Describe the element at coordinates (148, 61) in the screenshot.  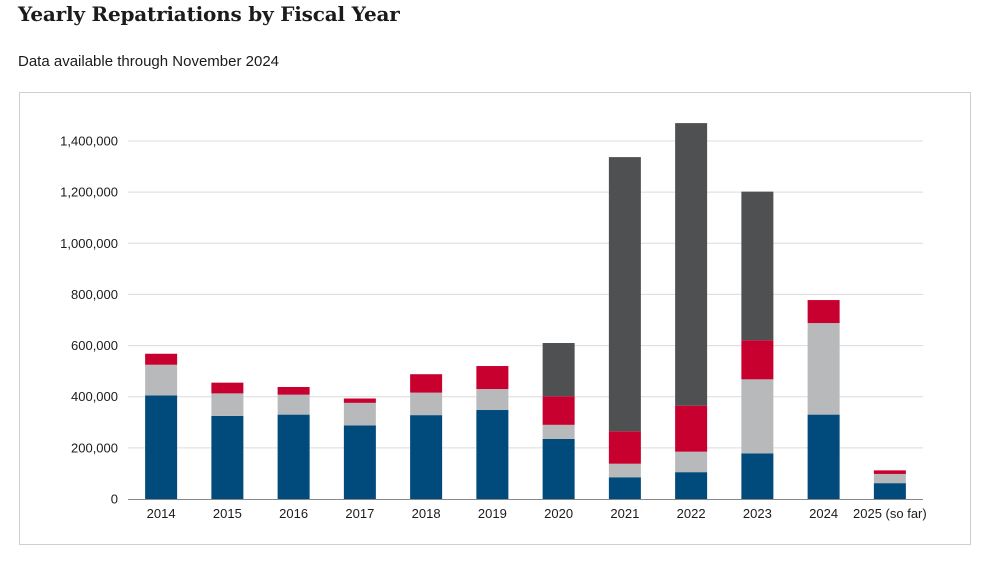
I see `chart-subtitle: Data available through November 2024` at that location.